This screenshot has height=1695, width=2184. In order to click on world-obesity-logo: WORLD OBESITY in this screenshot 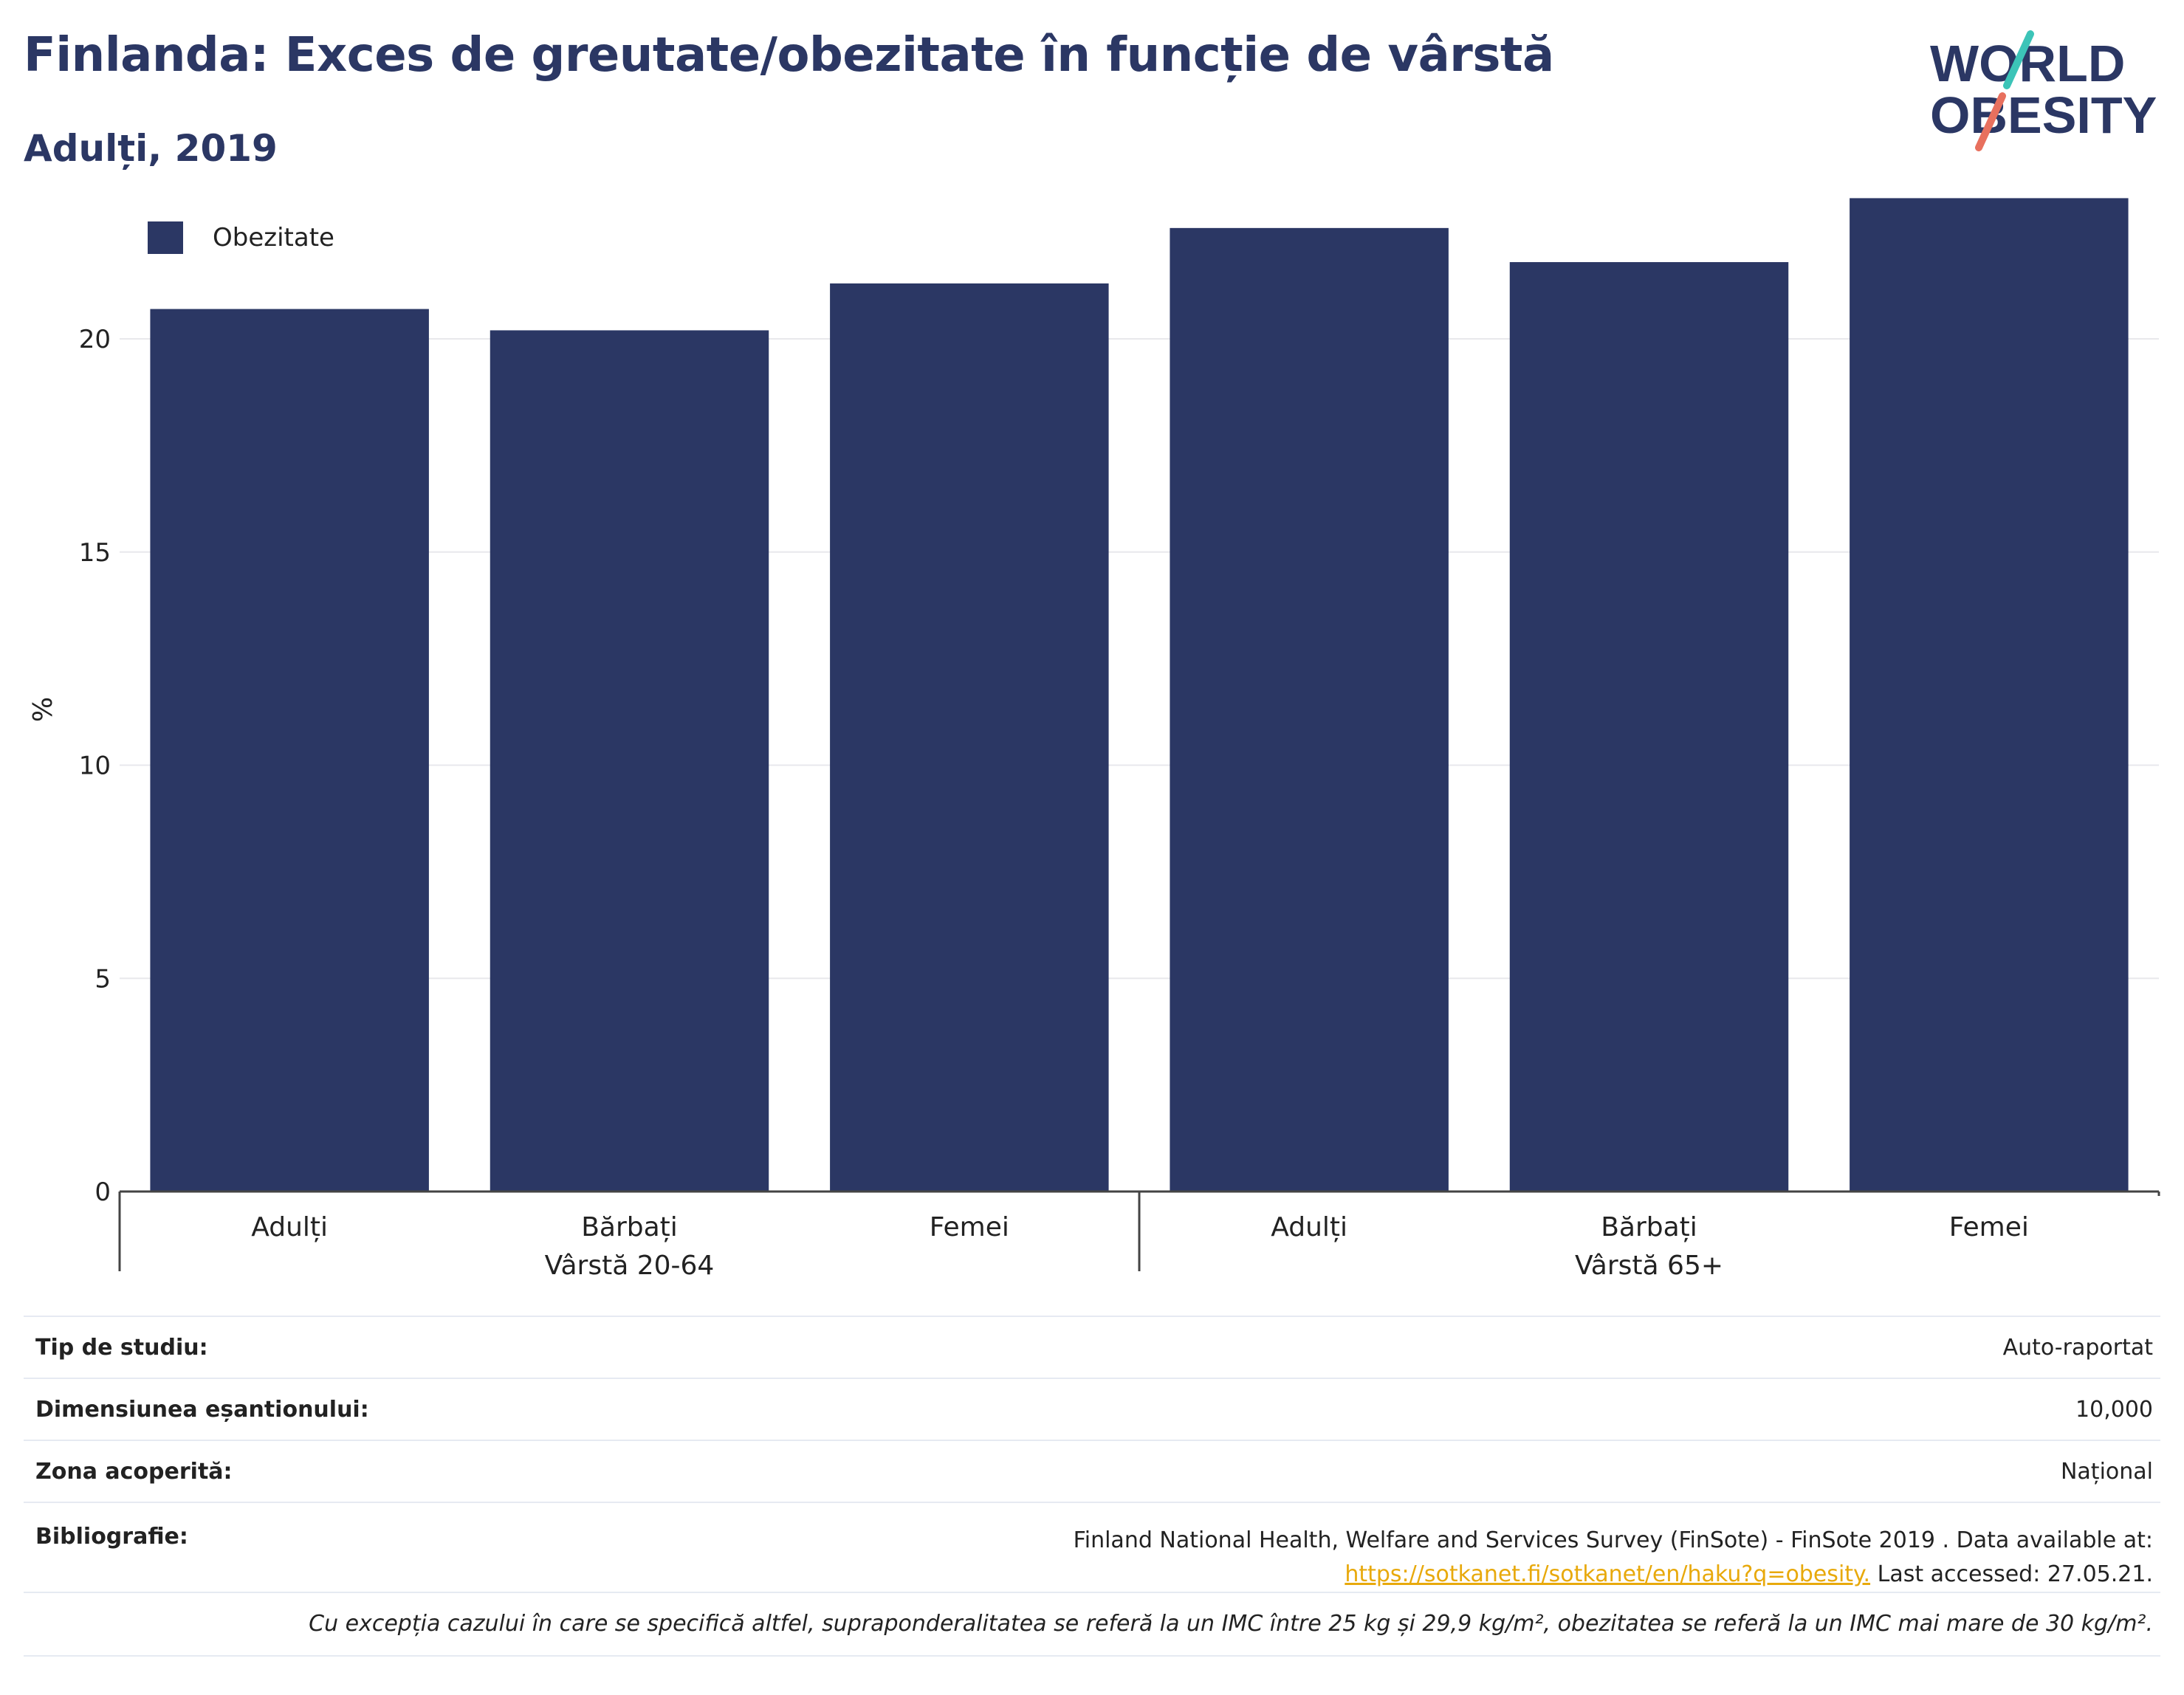, I will do `click(2044, 90)`.